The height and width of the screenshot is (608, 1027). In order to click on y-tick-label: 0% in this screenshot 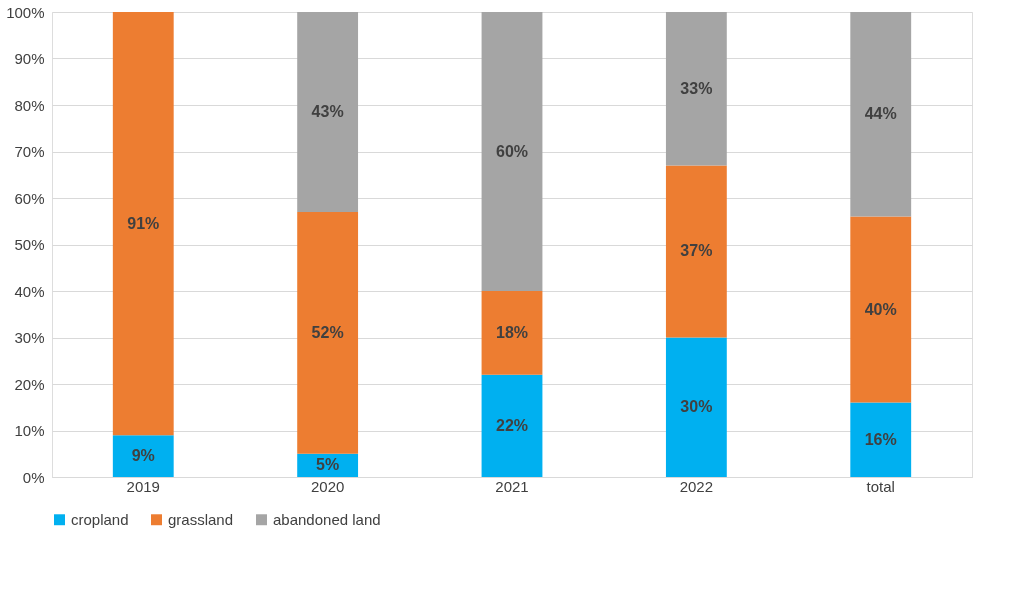, I will do `click(33, 477)`.